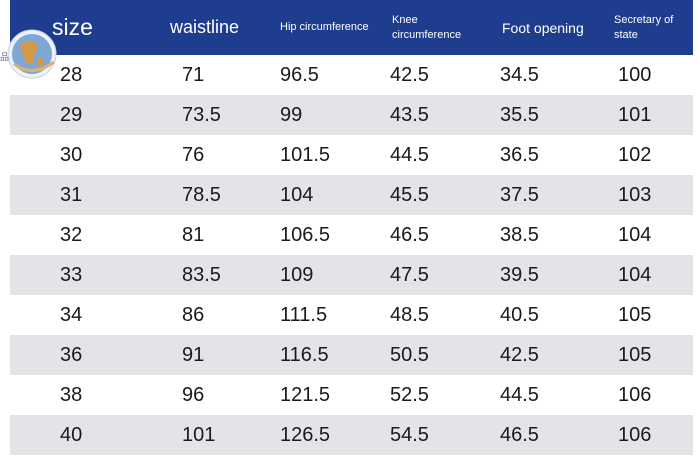 This screenshot has height=465, width=700. Describe the element at coordinates (409, 355) in the screenshot. I see `cell-knee: 50.5` at that location.